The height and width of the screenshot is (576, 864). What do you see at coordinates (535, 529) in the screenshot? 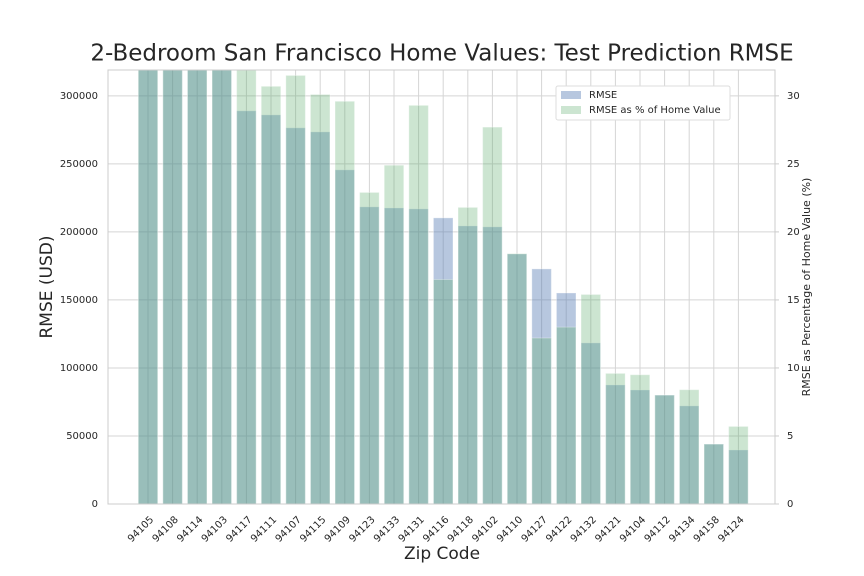
I see `x-tick-label: 94127` at bounding box center [535, 529].